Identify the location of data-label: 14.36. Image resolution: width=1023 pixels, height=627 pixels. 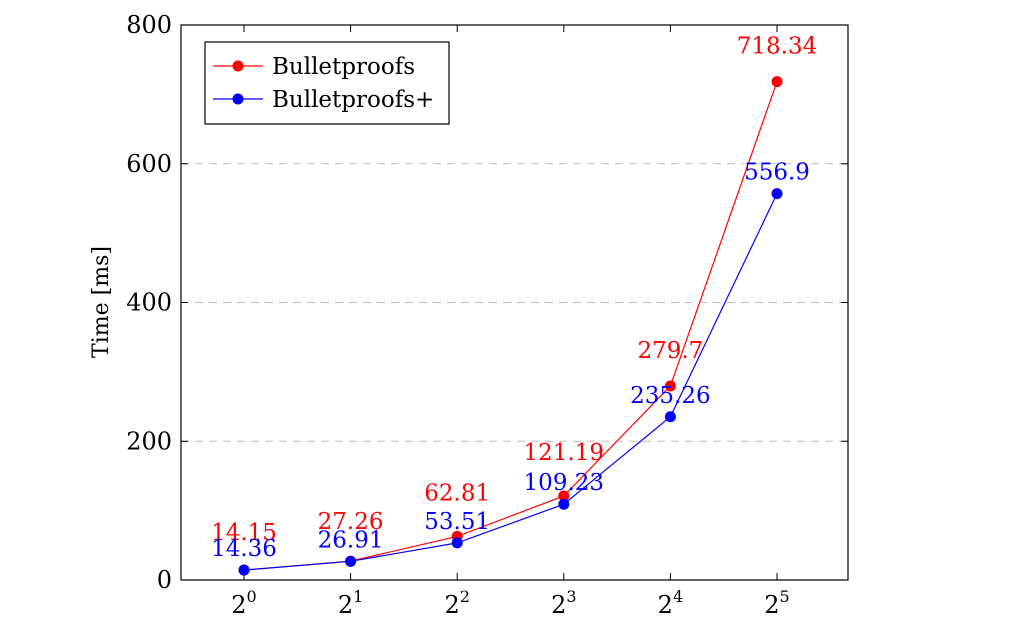
(244, 549).